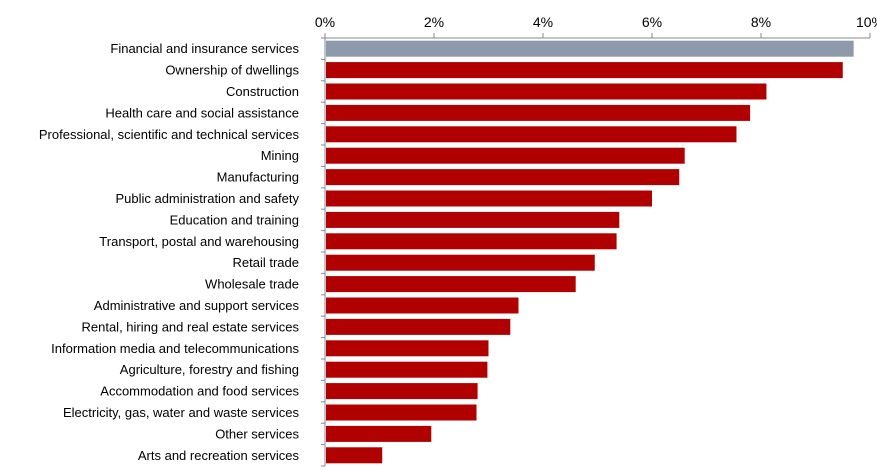  Describe the element at coordinates (197, 305) in the screenshot. I see `category-label: Administrative and support services` at that location.